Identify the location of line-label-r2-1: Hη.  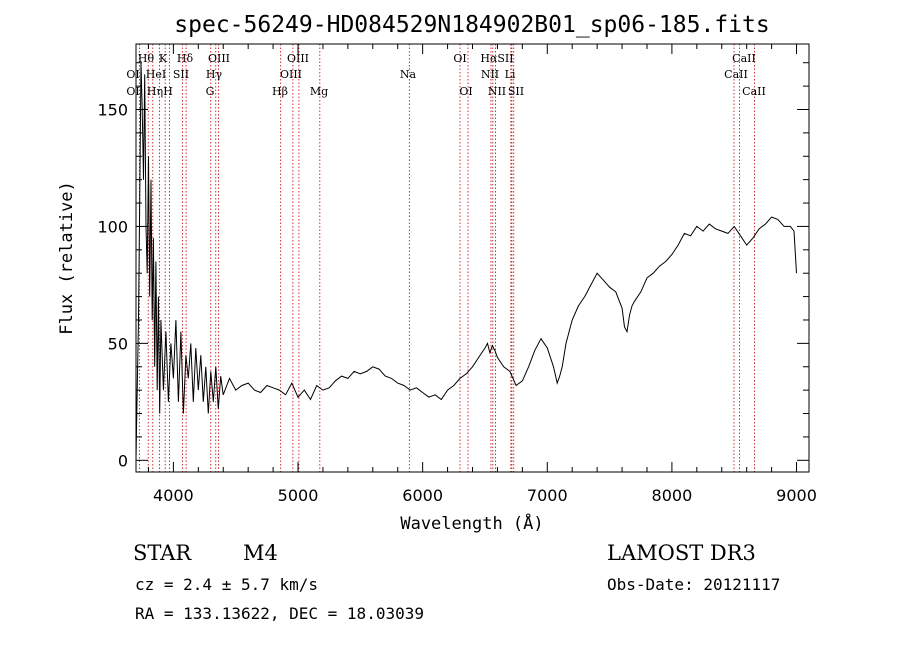
(155, 91).